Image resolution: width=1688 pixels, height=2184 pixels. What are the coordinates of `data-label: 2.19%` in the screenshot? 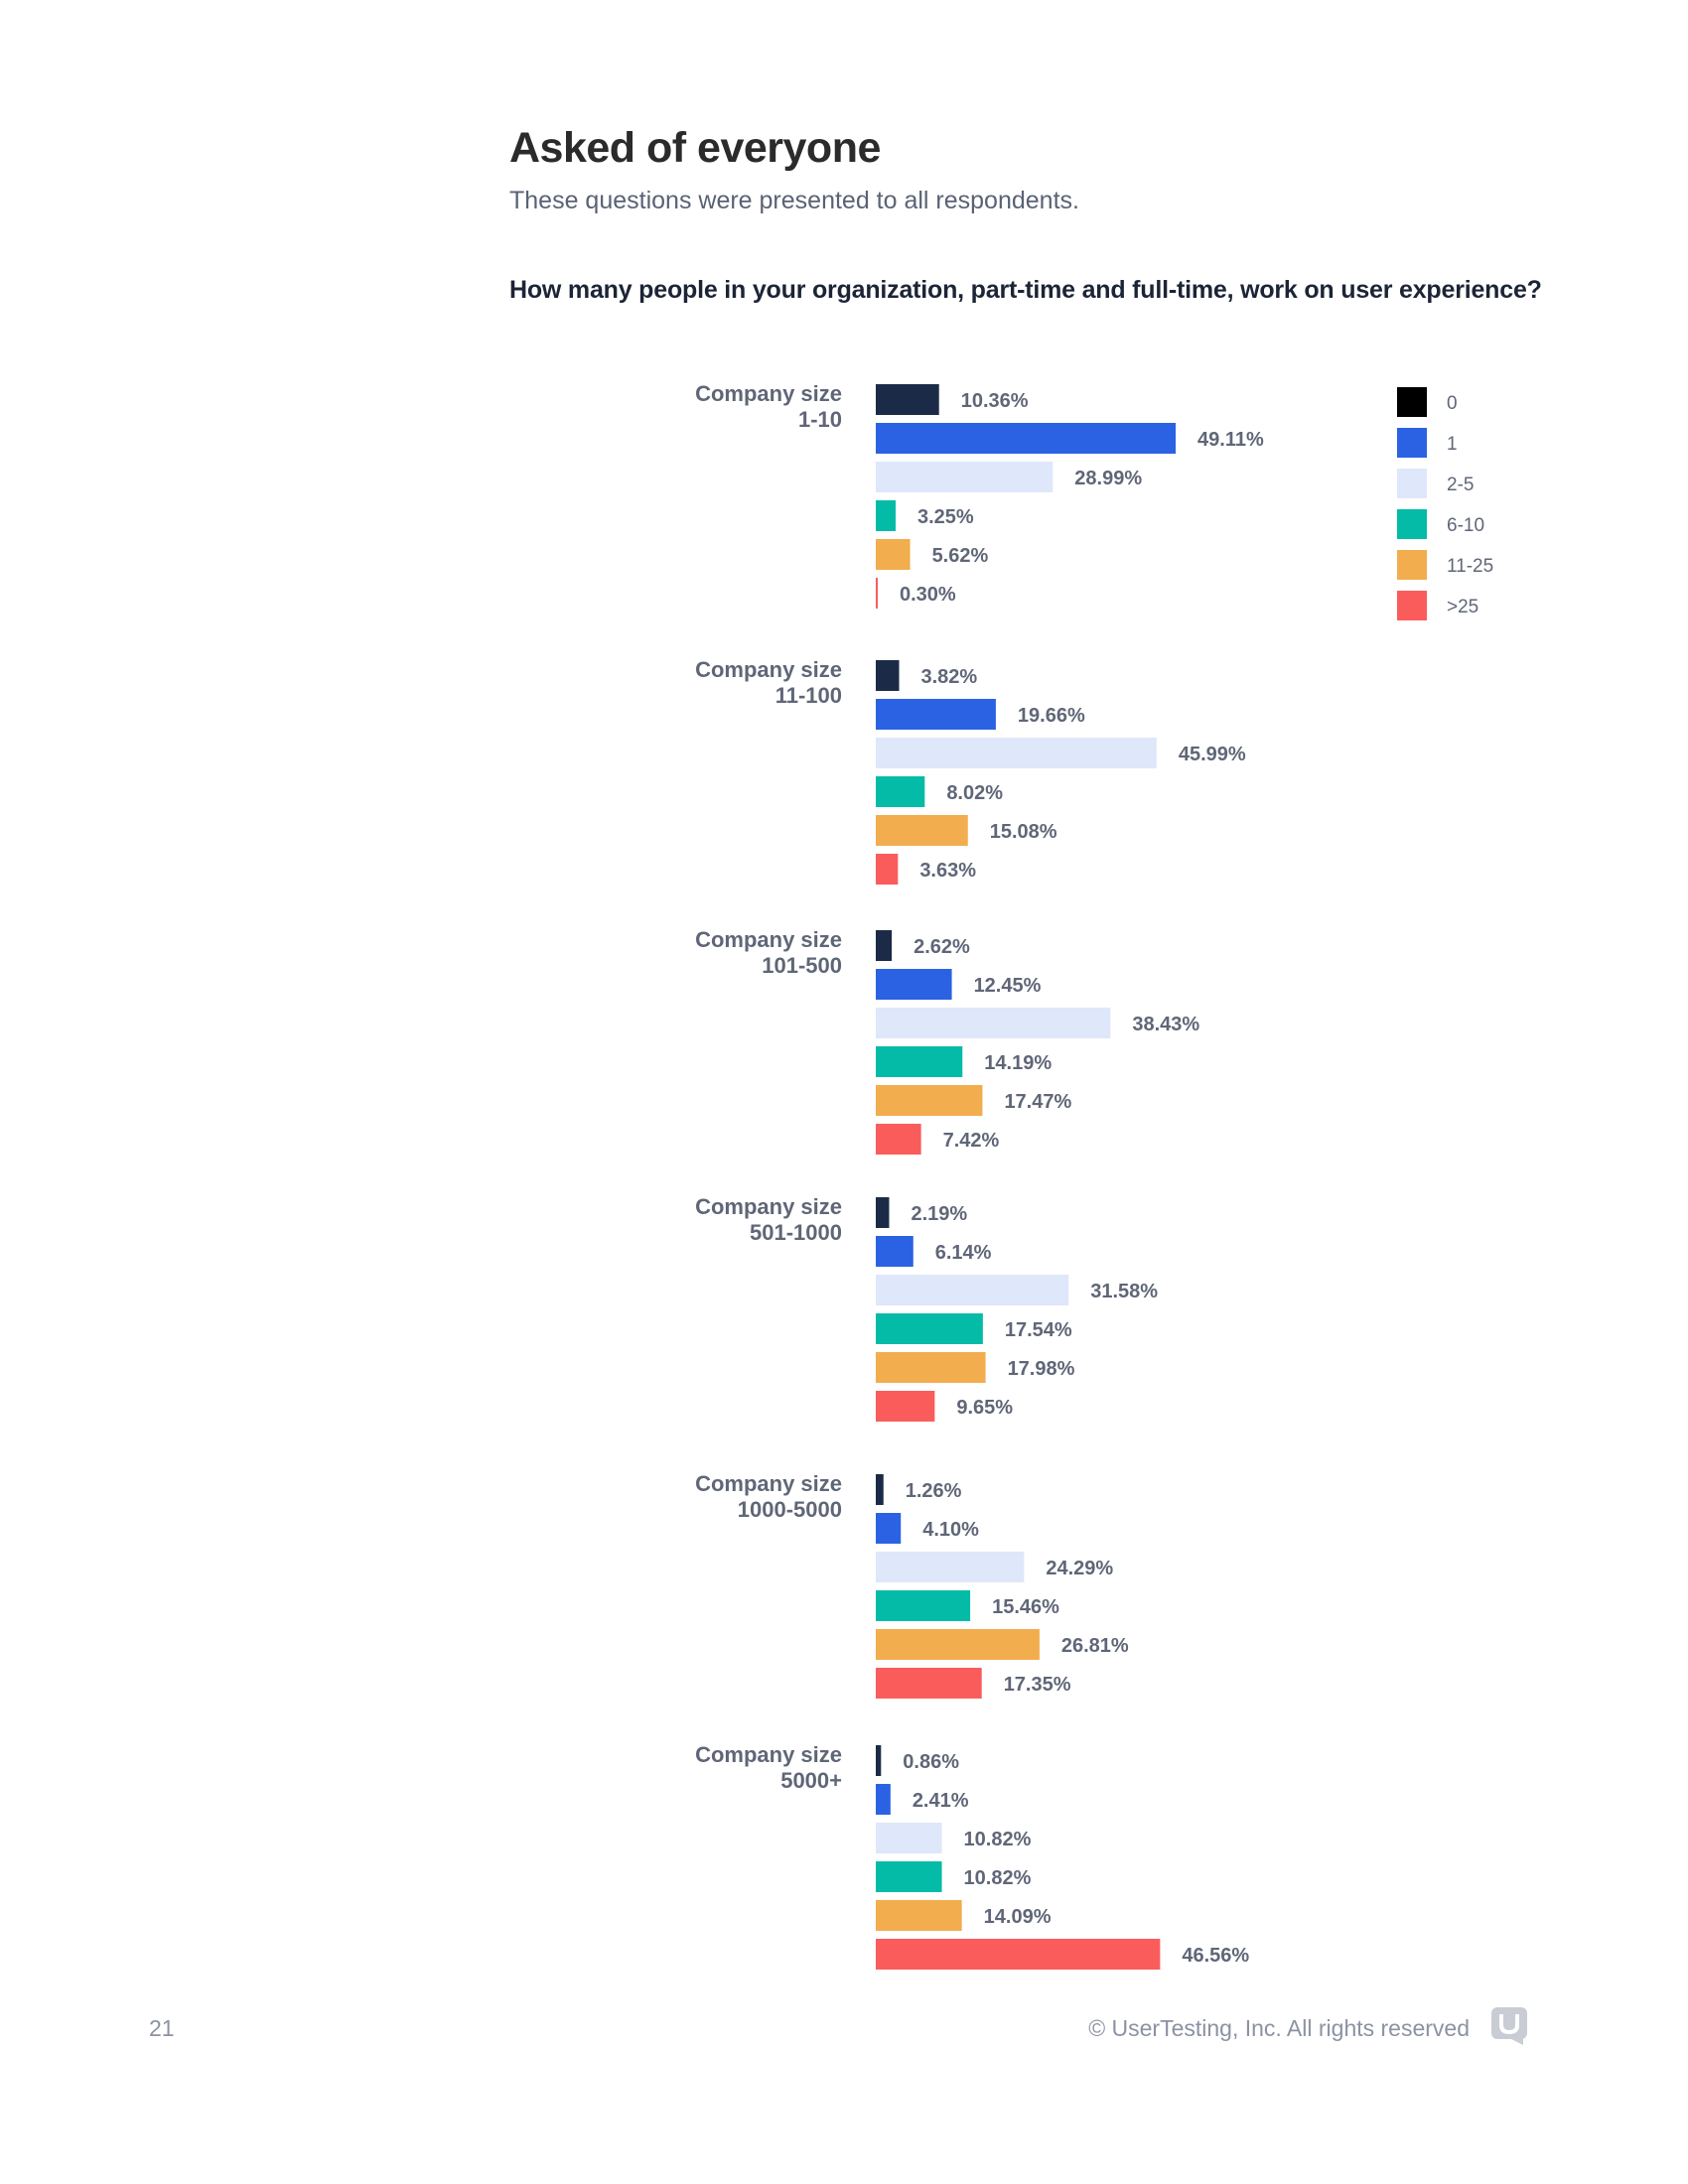 It's located at (939, 1214).